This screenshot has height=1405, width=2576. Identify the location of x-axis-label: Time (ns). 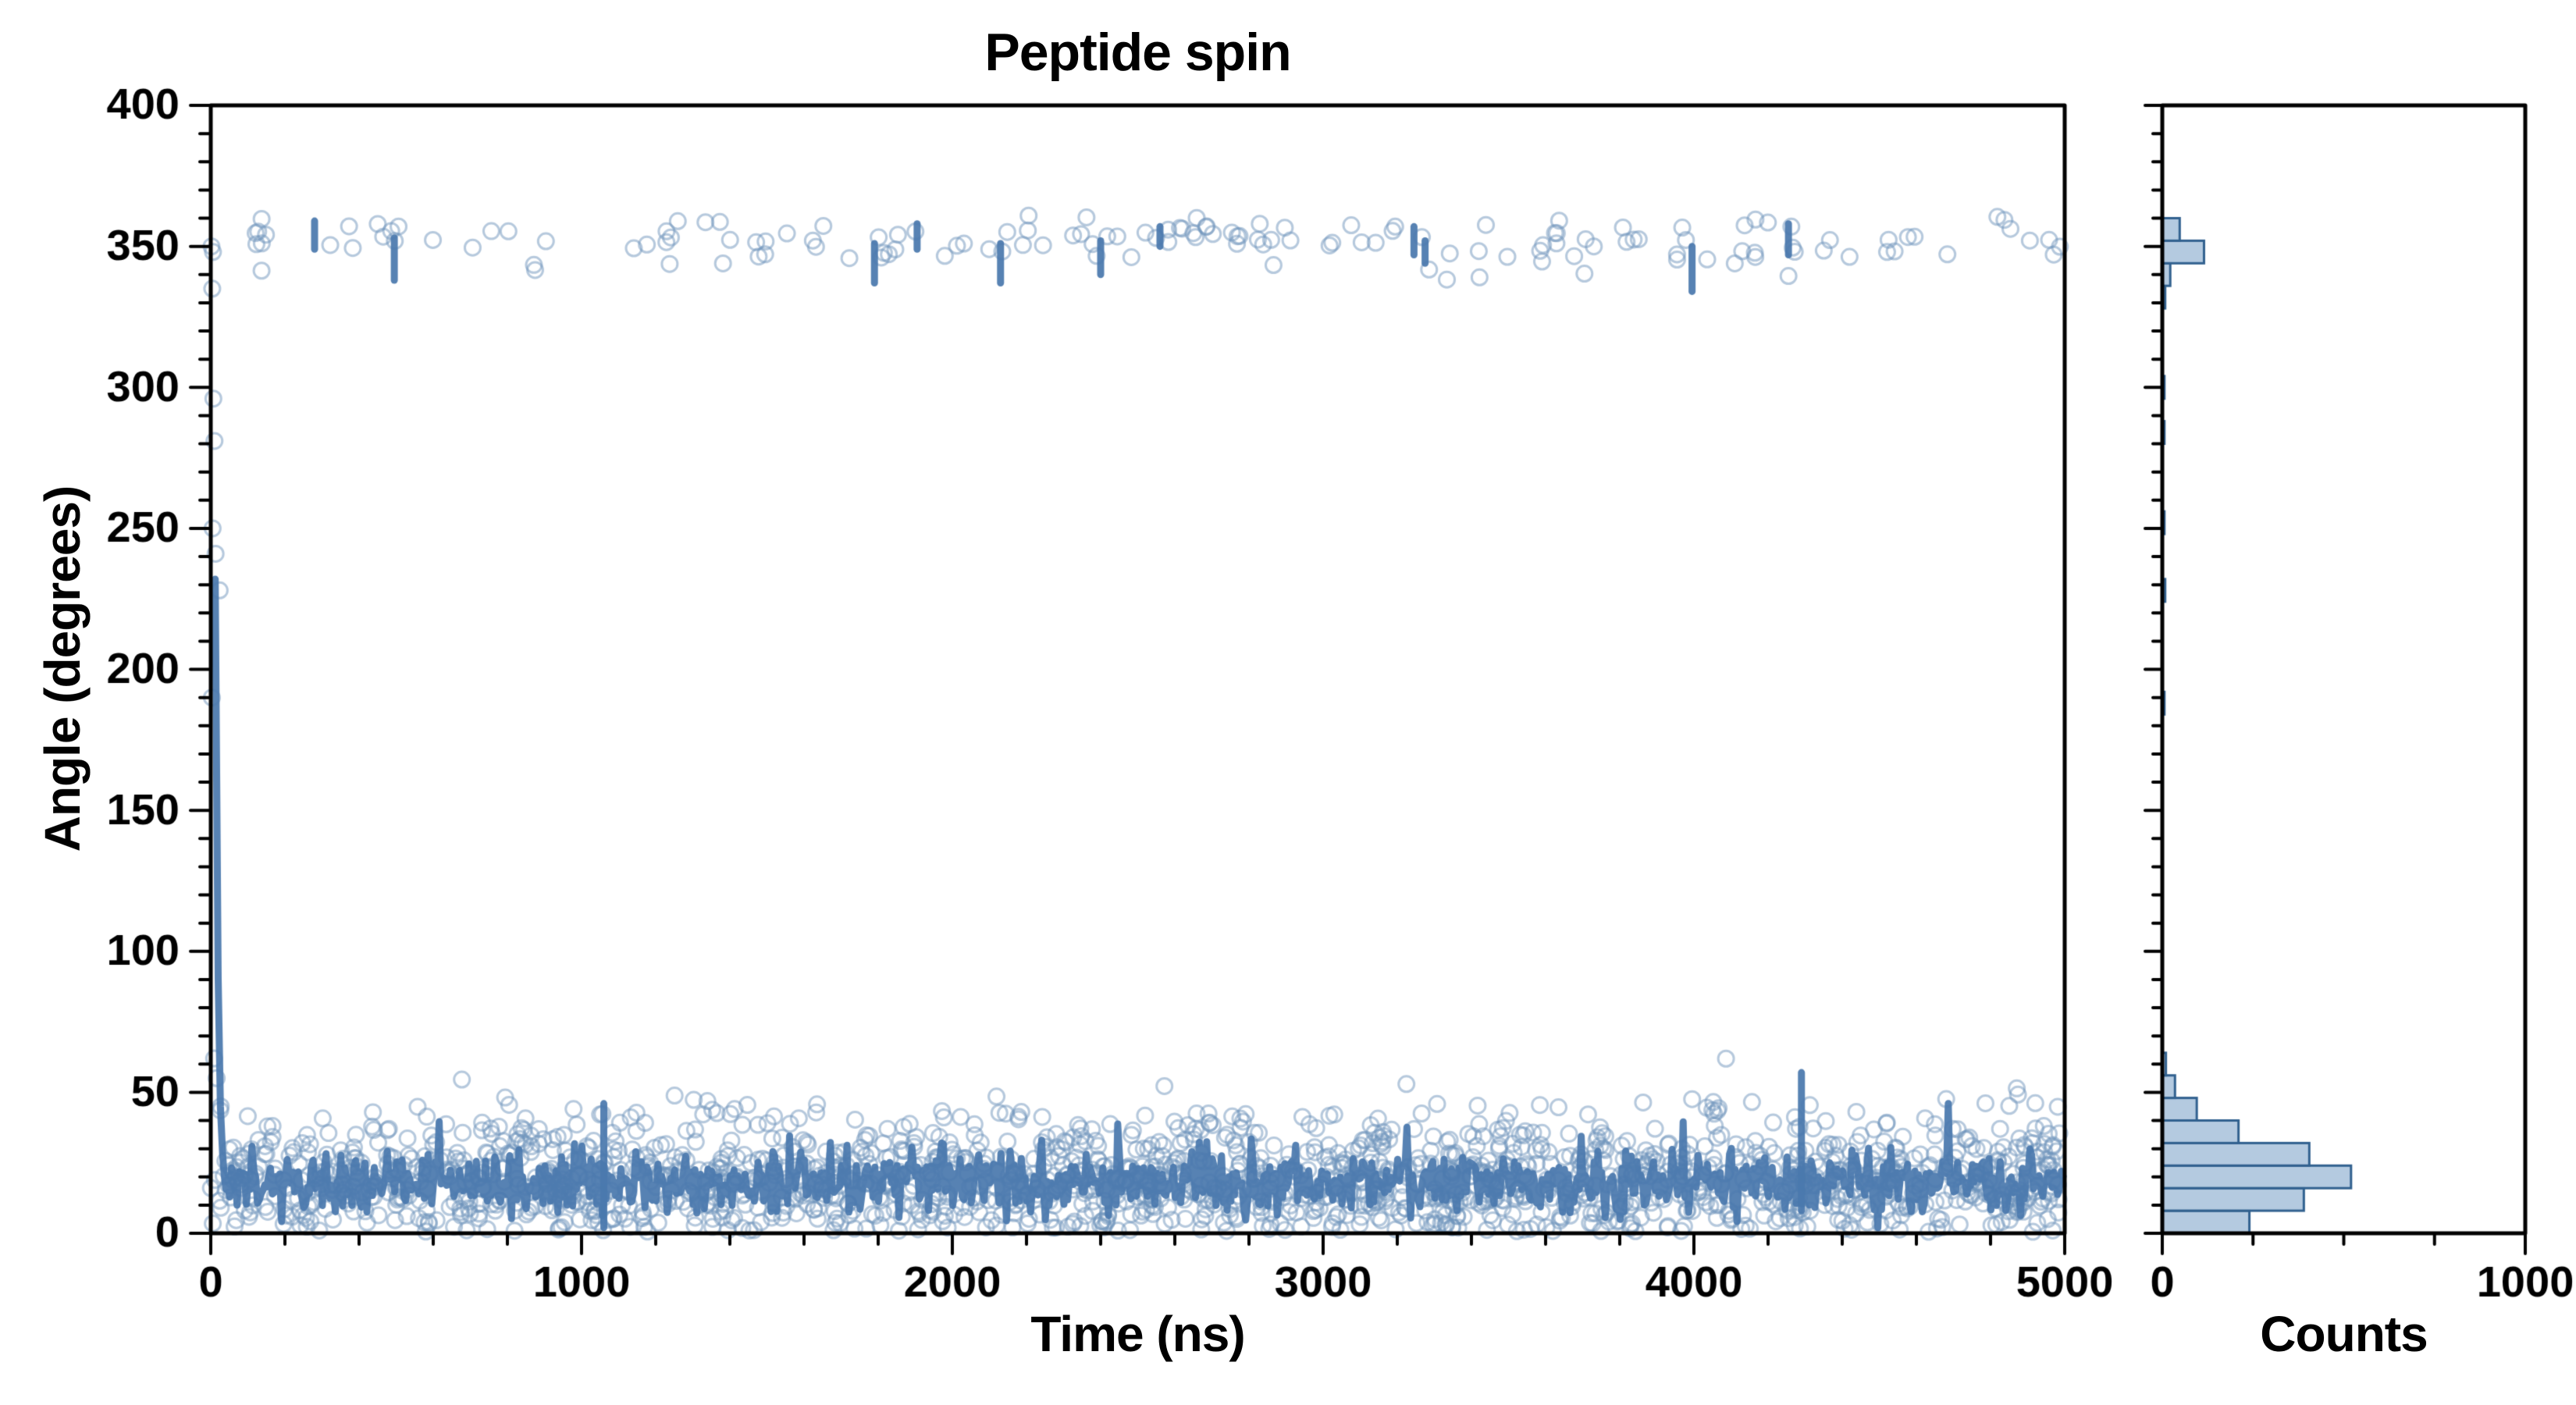
(1137, 1334).